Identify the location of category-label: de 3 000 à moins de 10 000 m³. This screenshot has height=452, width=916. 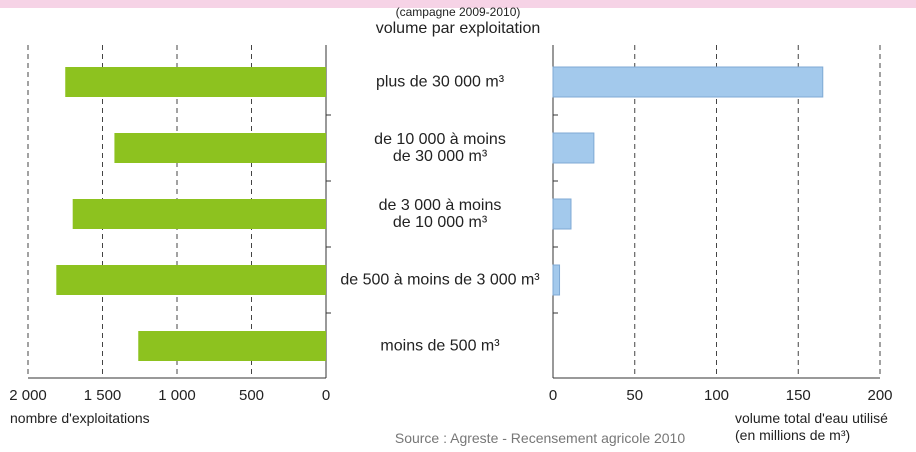
(440, 214).